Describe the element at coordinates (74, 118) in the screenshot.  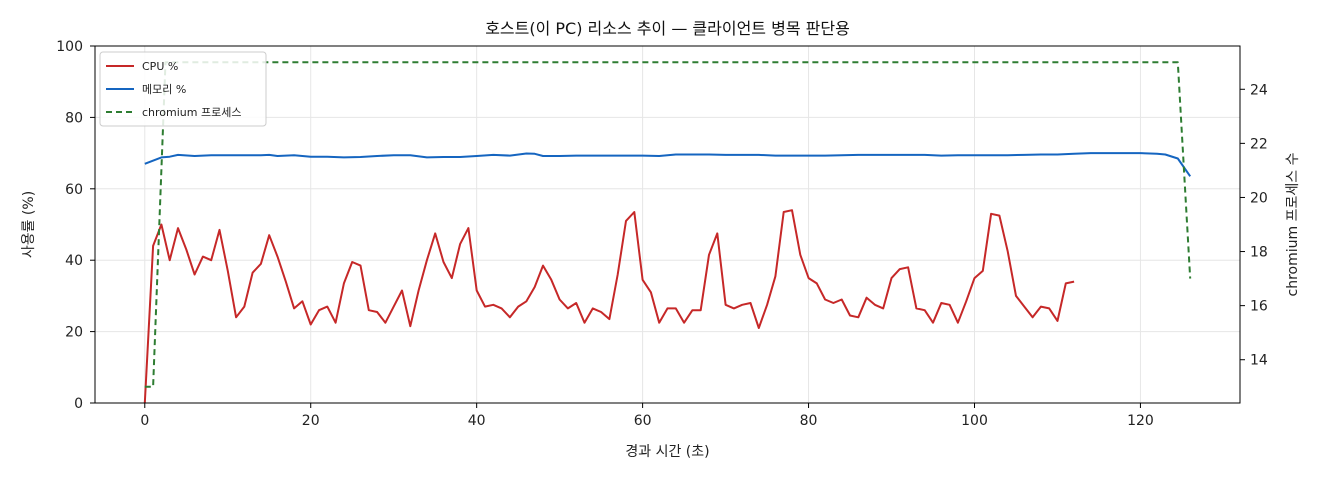
I see `y-tick-label: 80` at that location.